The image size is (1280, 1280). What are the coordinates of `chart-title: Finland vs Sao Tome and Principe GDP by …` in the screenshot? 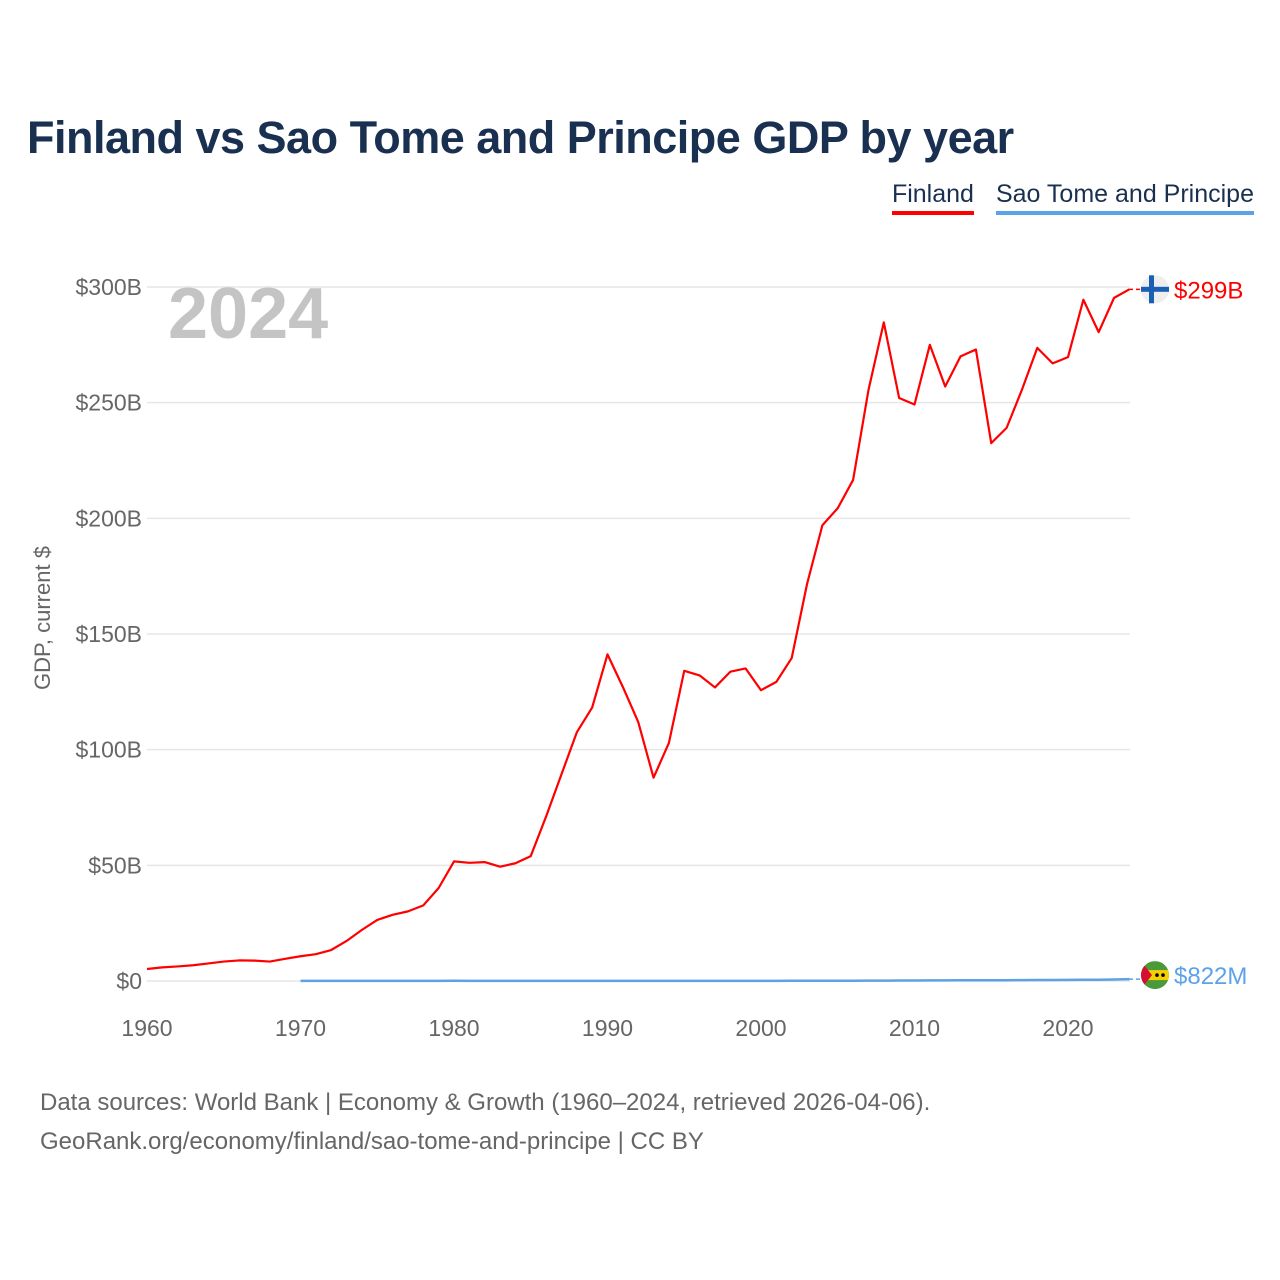 It's located at (520, 137).